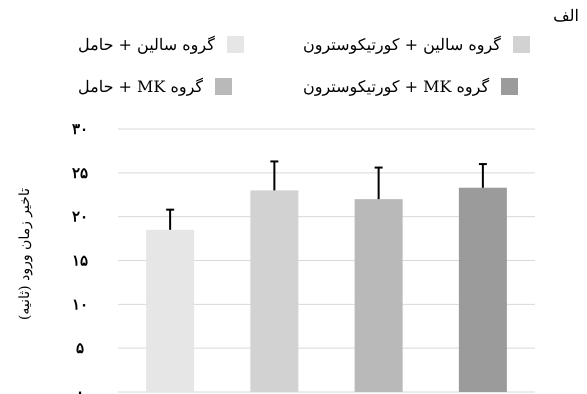 The width and height of the screenshot is (587, 394). Describe the element at coordinates (566, 15) in the screenshot. I see `panel-label: الف` at that location.